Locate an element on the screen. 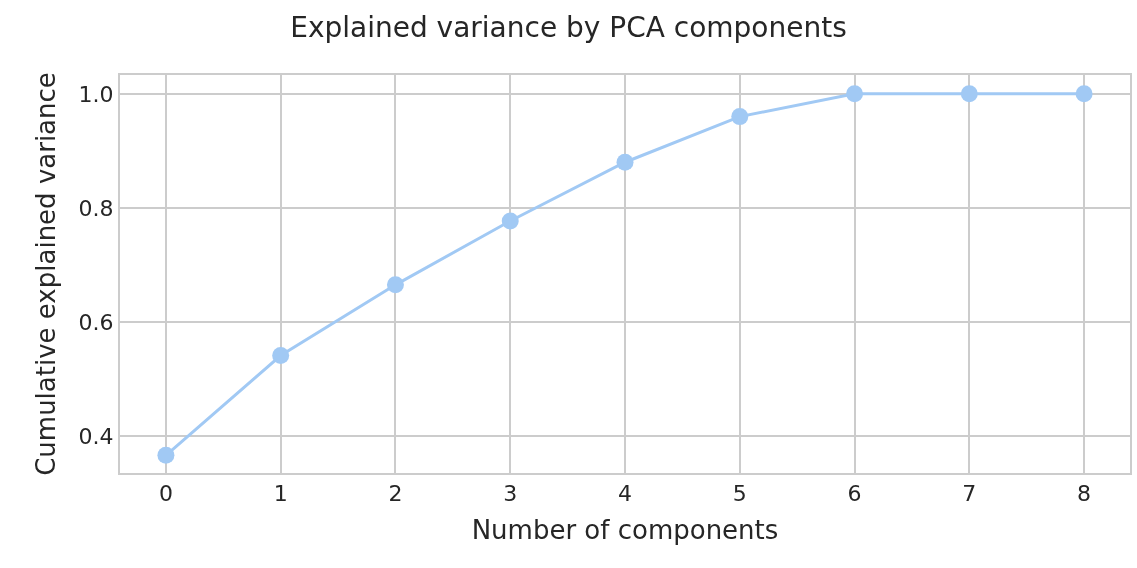  y-tick-label: 0.4 is located at coordinates (96, 436).